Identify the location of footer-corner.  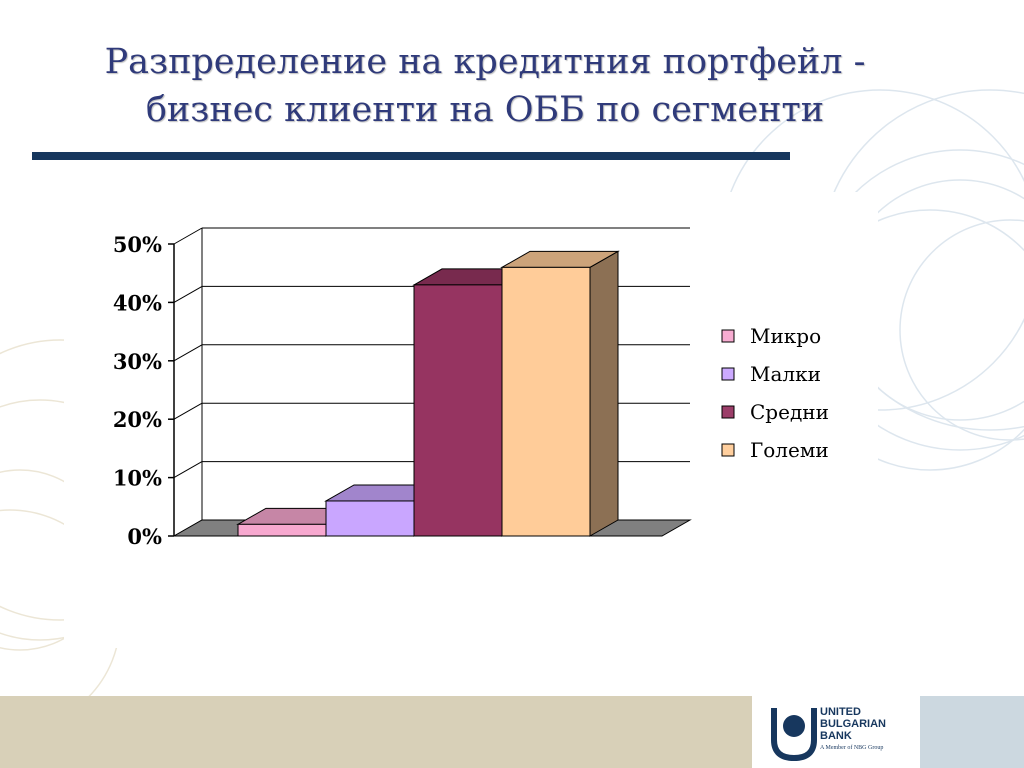
(972, 732).